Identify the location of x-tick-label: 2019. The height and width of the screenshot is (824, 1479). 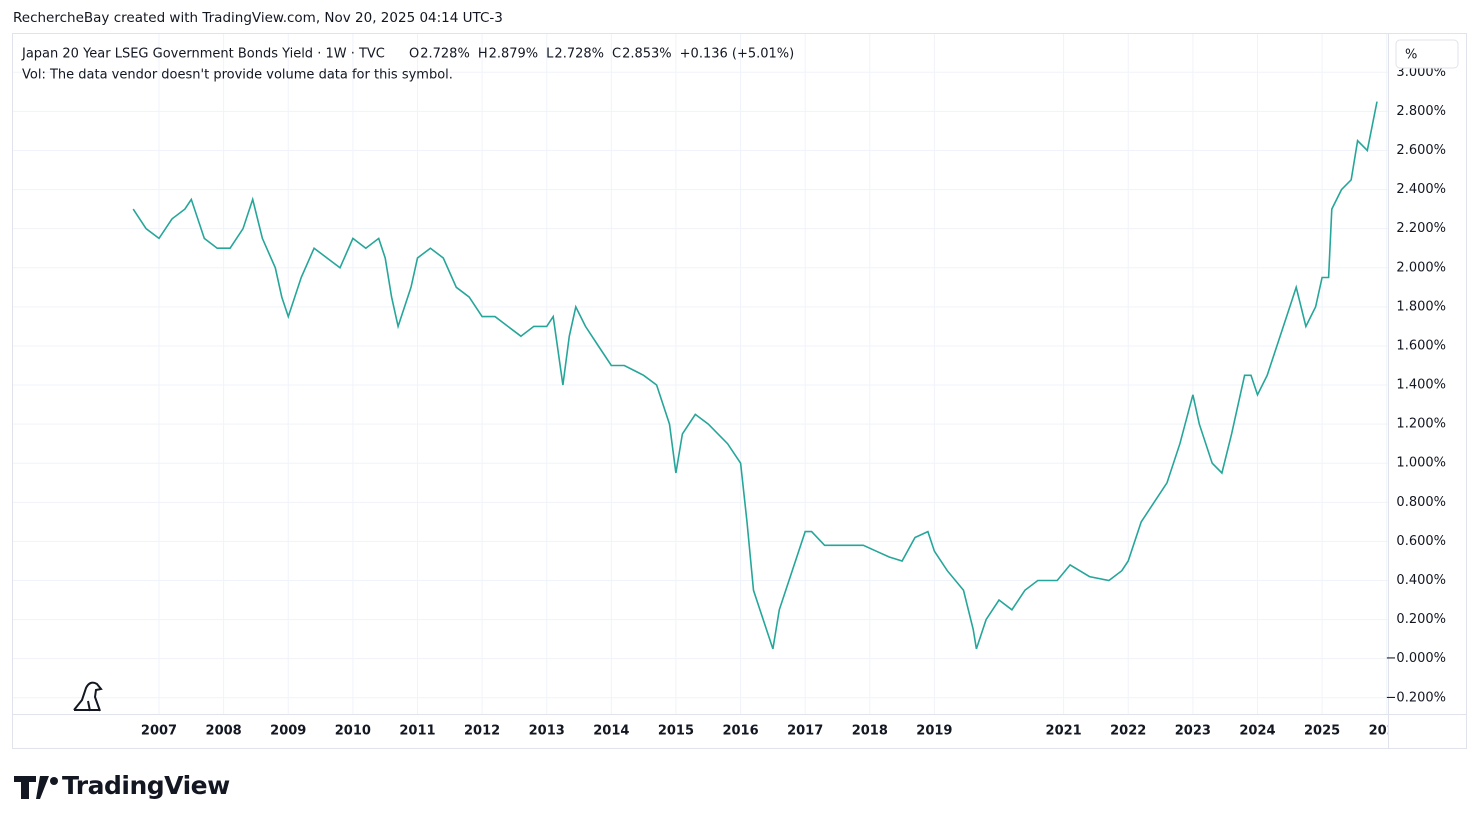
(934, 731).